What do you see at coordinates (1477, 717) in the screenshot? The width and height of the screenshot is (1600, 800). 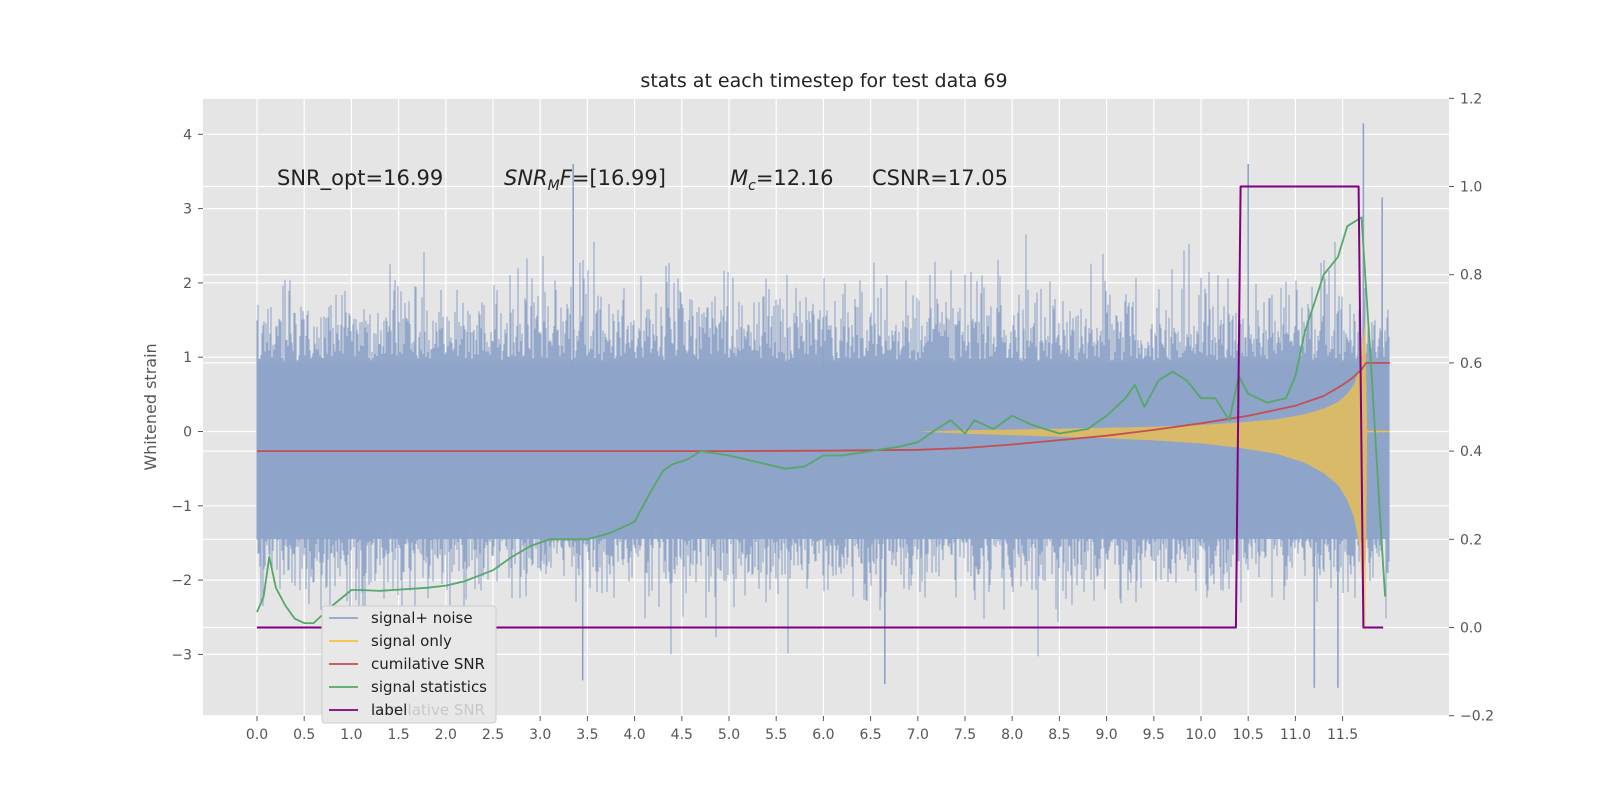 I see `y2-tick-label: −0.2` at bounding box center [1477, 717].